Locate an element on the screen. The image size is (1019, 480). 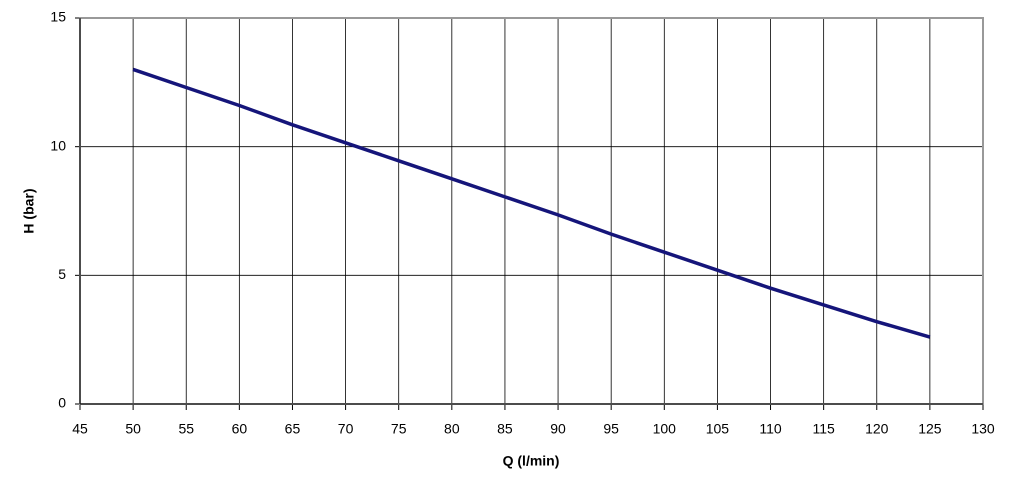
x-tick-label: 125 is located at coordinates (930, 429).